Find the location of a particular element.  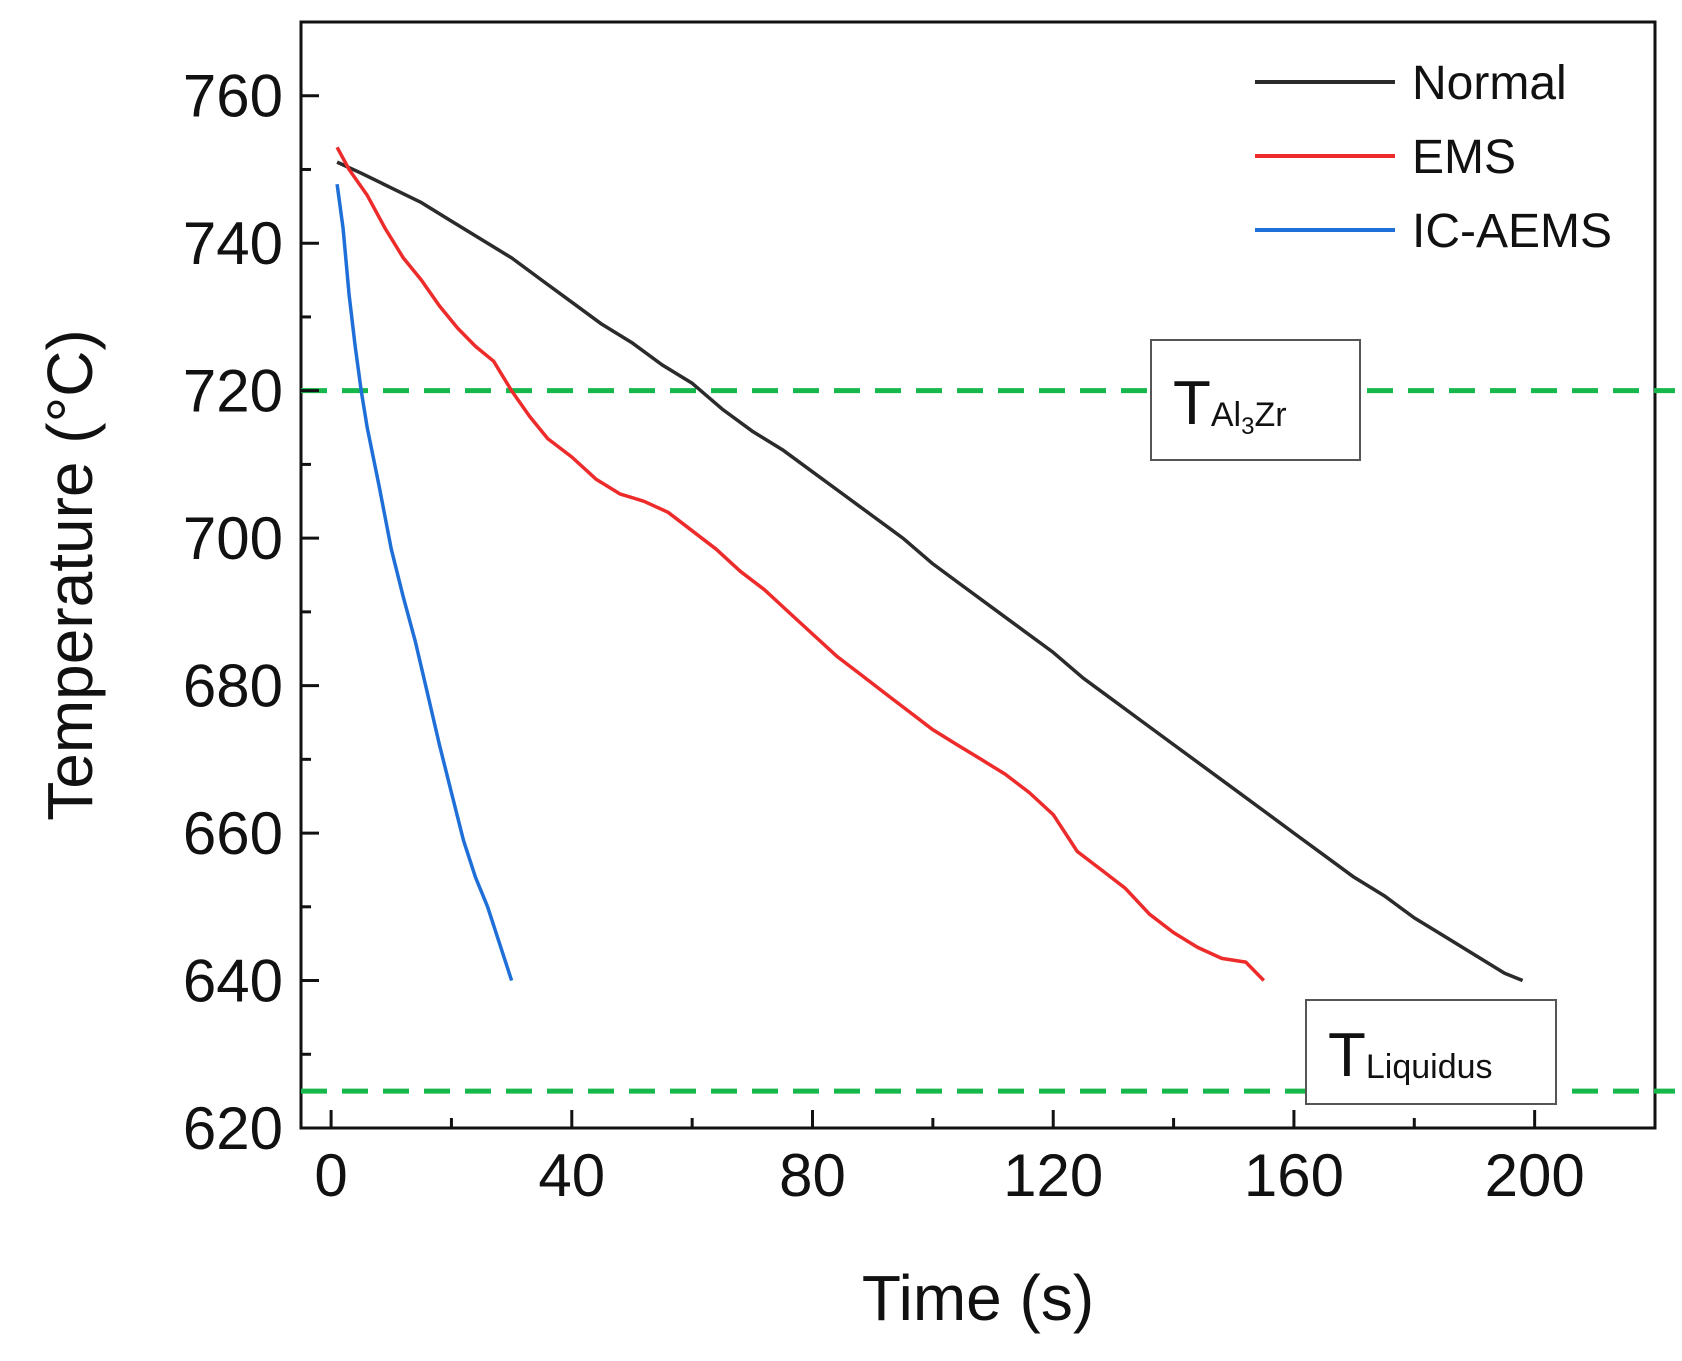

x-axis-label: Time (s) is located at coordinates (978, 1298).